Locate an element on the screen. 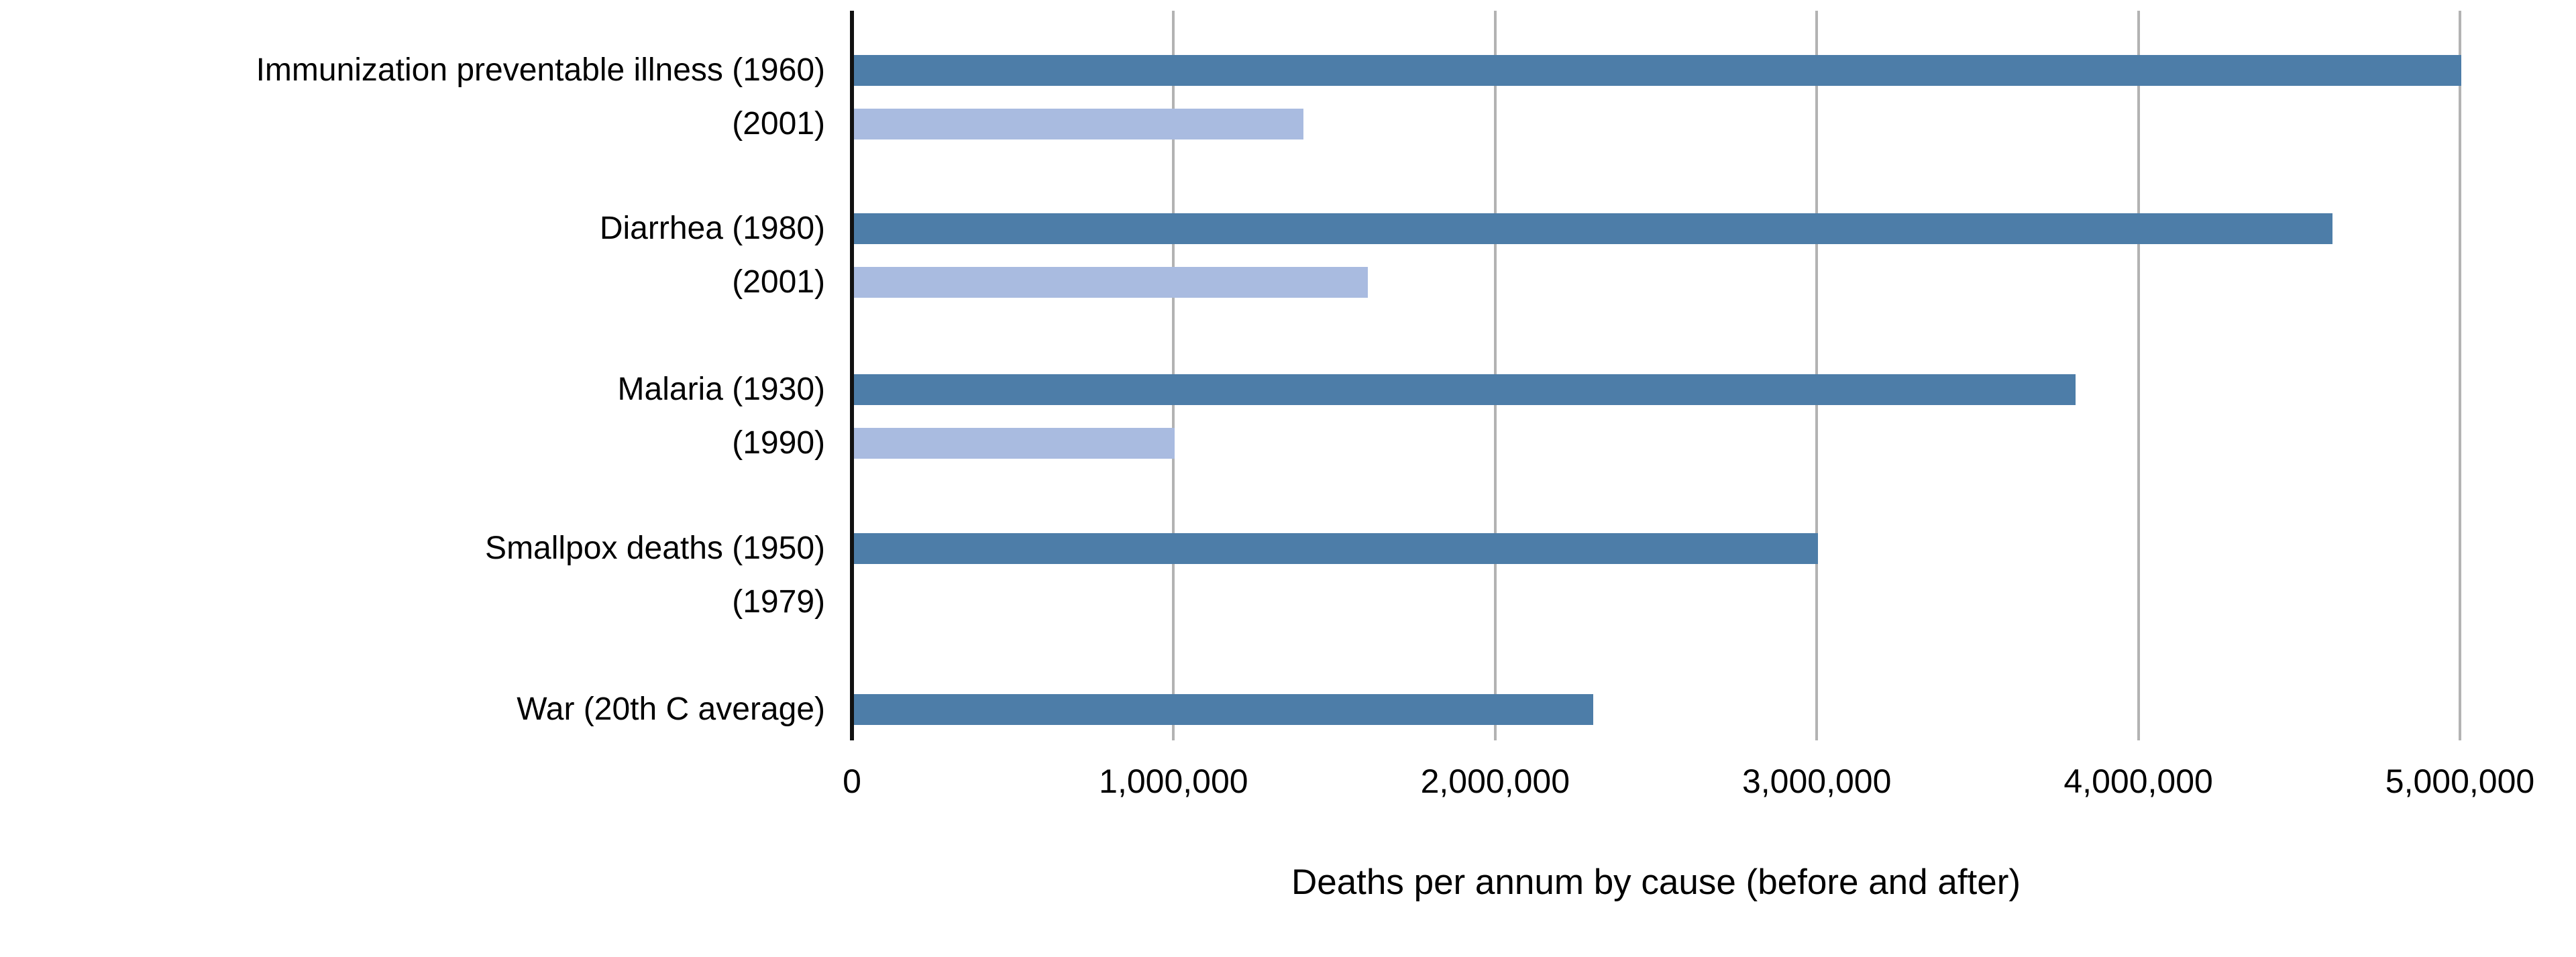 This screenshot has width=2576, height=957. category-label-before: Diarrhea (1980) is located at coordinates (712, 228).